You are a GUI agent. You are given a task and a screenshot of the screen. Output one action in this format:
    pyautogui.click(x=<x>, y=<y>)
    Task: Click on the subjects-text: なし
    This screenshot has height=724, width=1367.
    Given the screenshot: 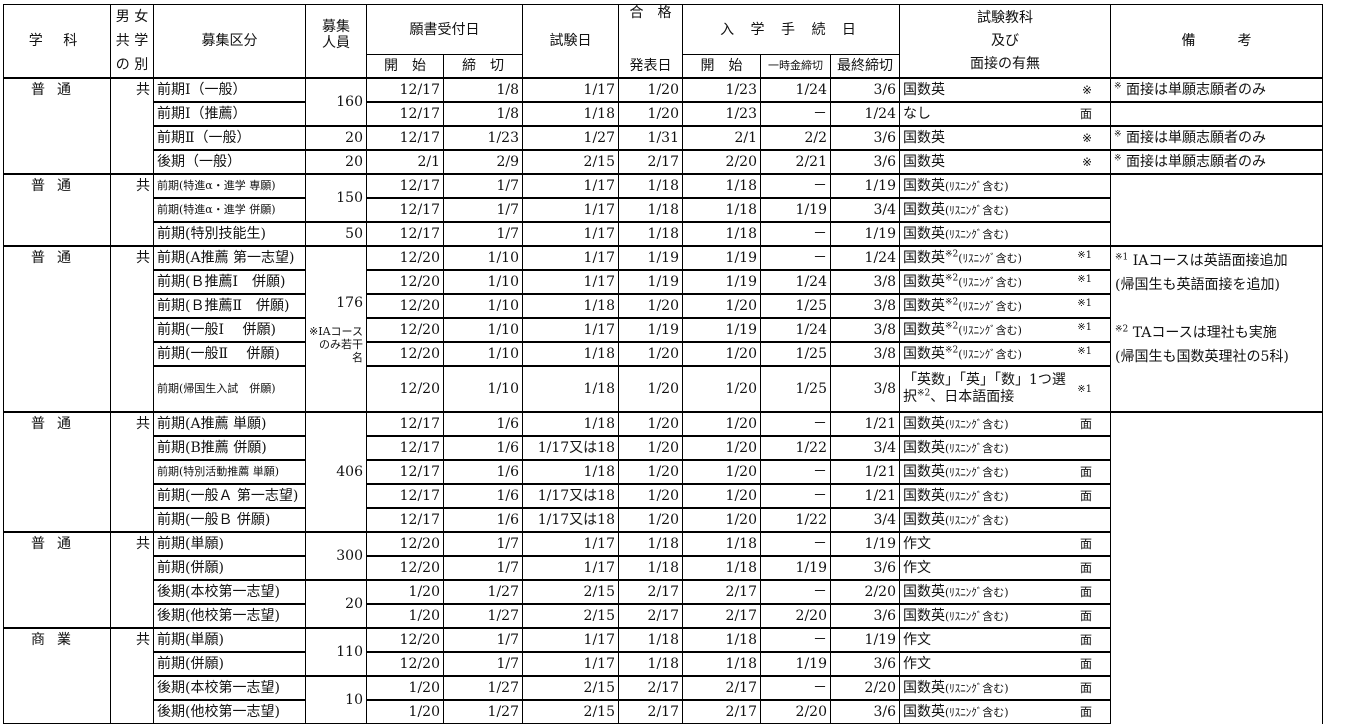 What is the action you would take?
    pyautogui.click(x=917, y=114)
    